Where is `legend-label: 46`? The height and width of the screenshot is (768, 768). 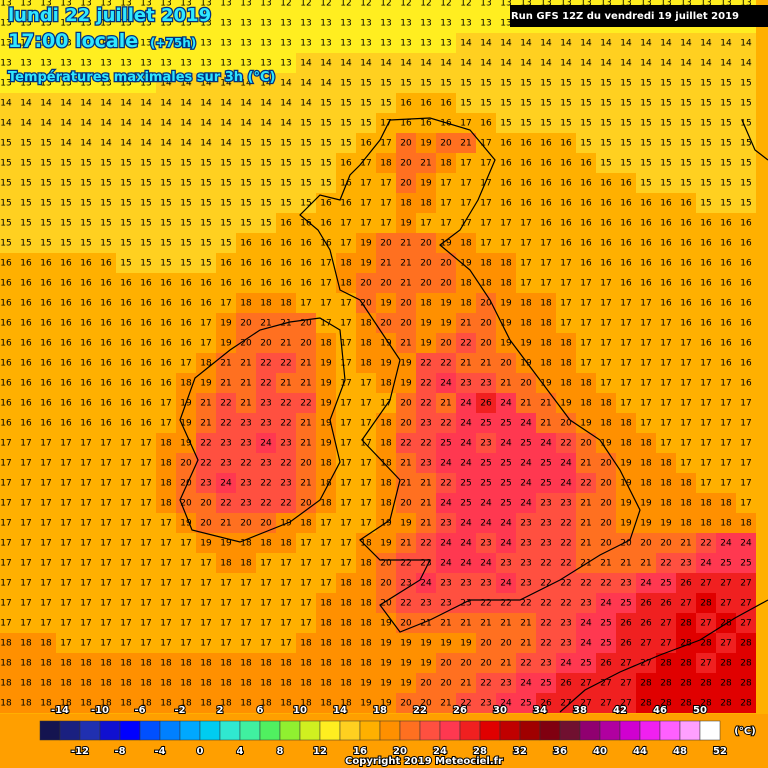
legend-label: 46 is located at coordinates (660, 710).